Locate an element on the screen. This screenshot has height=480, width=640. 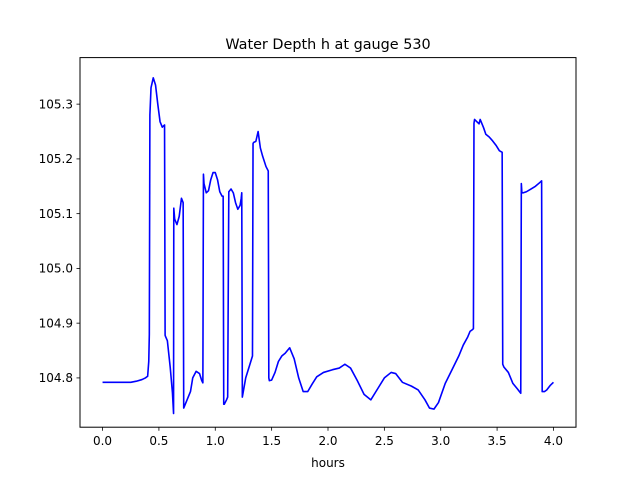
y-tick-label: 105.0 is located at coordinates (56, 269).